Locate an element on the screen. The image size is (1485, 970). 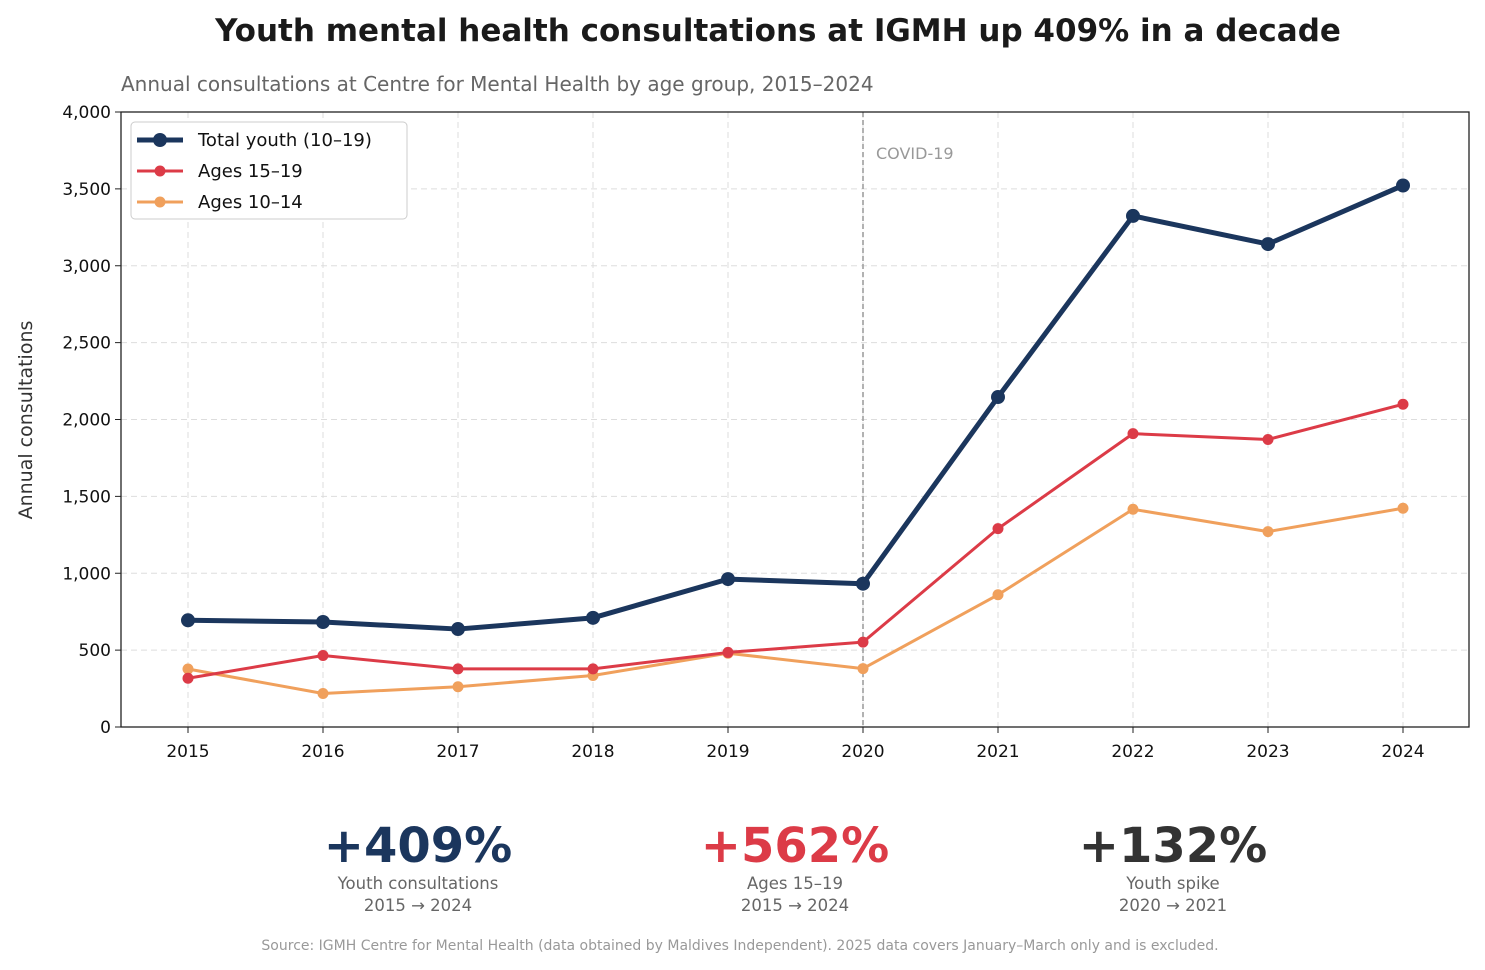
kpi-card: +409%Youth consultations 2015 → 2024 is located at coordinates (418, 866).